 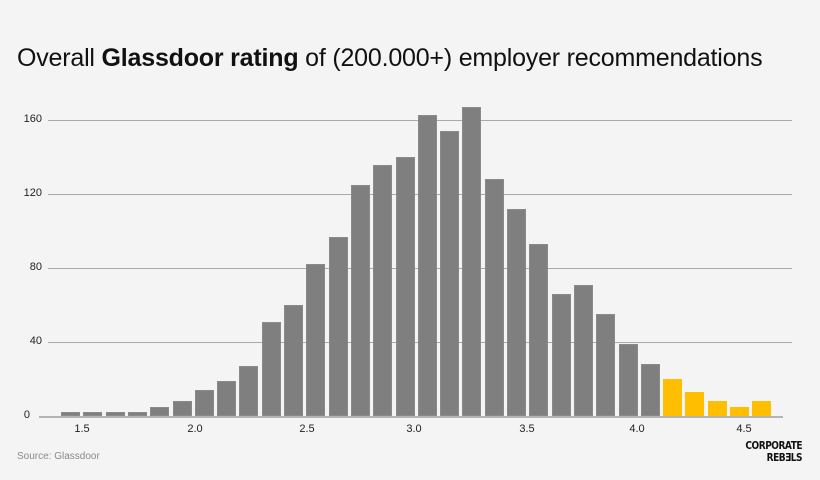 I want to click on logo-line-1: CORPORATE, so click(x=773, y=445).